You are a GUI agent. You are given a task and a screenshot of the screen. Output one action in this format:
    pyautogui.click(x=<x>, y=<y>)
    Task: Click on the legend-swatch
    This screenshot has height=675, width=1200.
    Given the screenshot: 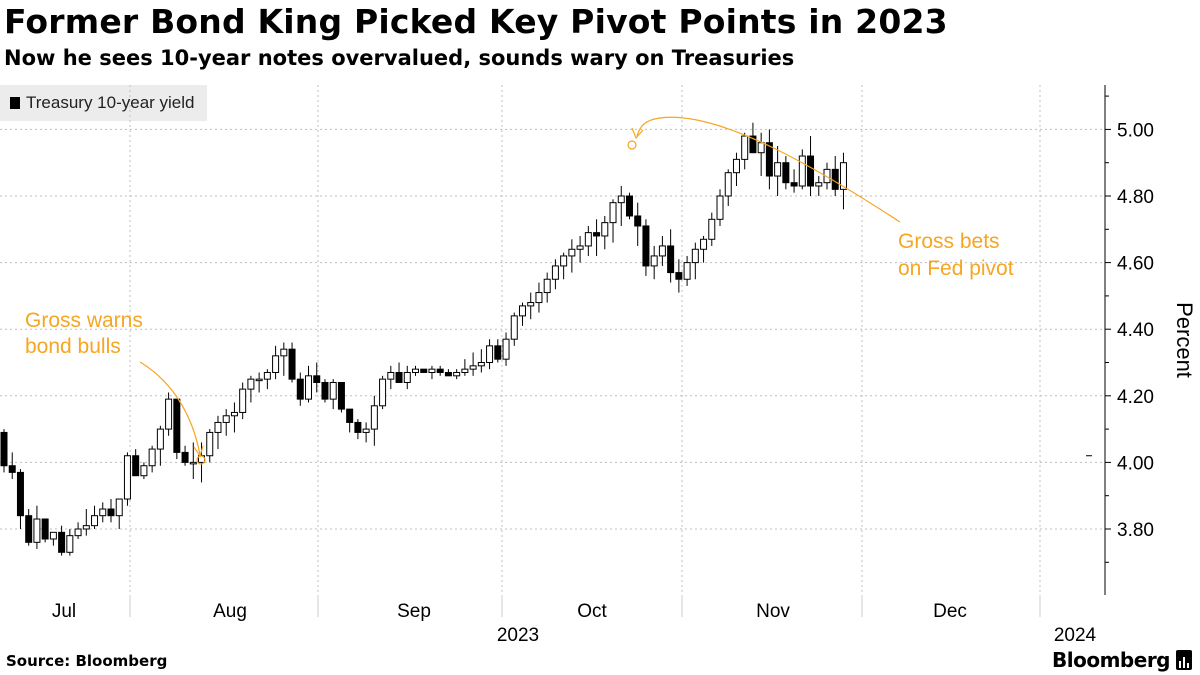 What is the action you would take?
    pyautogui.click(x=15, y=103)
    